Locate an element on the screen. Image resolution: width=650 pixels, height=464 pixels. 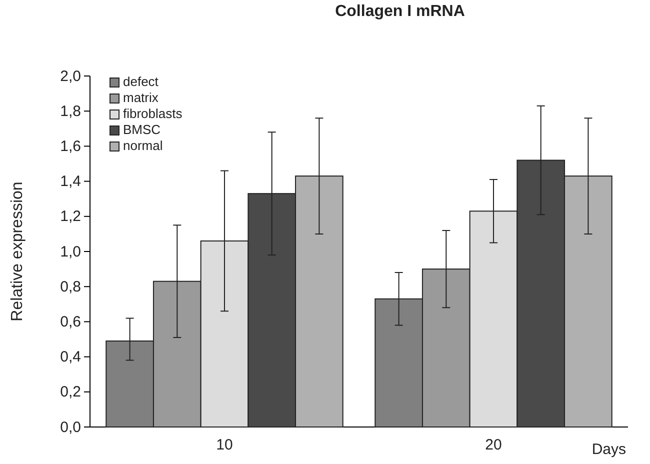
y-axis-title: Relative expression is located at coordinates (17, 252).